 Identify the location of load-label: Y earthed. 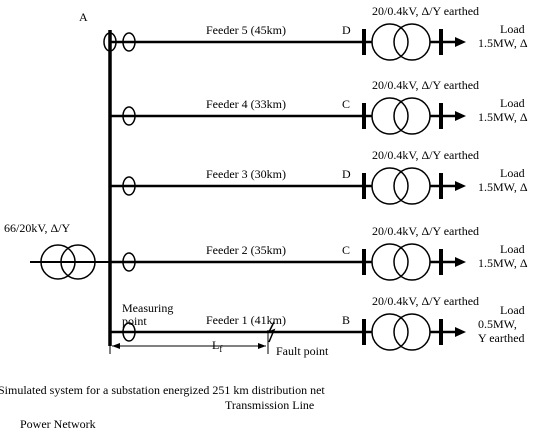
(501, 338).